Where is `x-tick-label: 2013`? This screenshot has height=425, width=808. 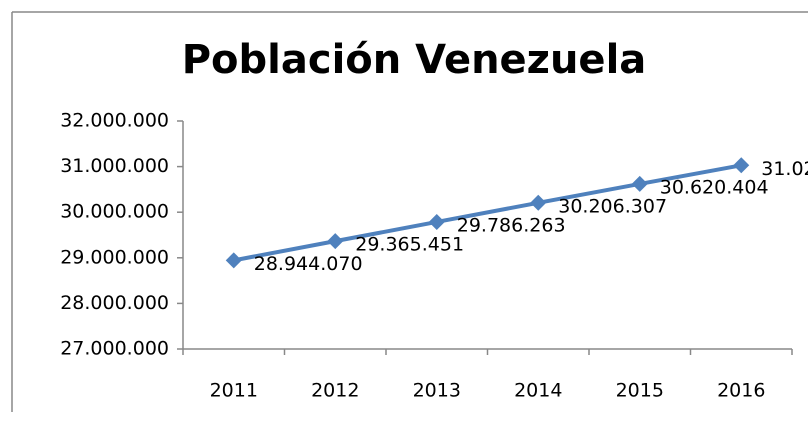 x-tick-label: 2013 is located at coordinates (437, 391).